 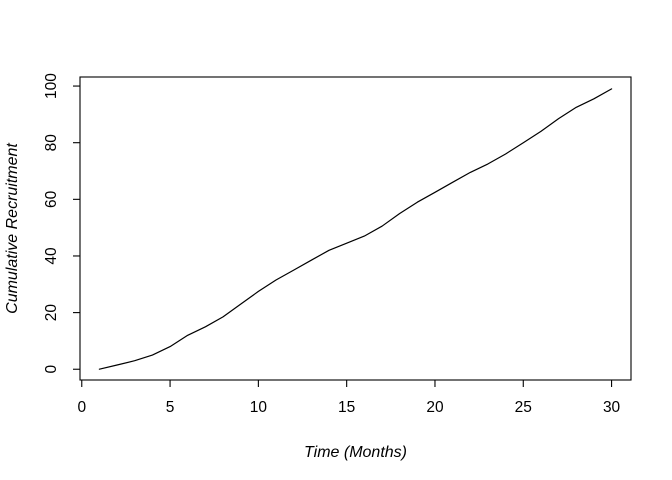 What do you see at coordinates (12, 228) in the screenshot?
I see `y-axis-title: Cumulative Recruitment` at bounding box center [12, 228].